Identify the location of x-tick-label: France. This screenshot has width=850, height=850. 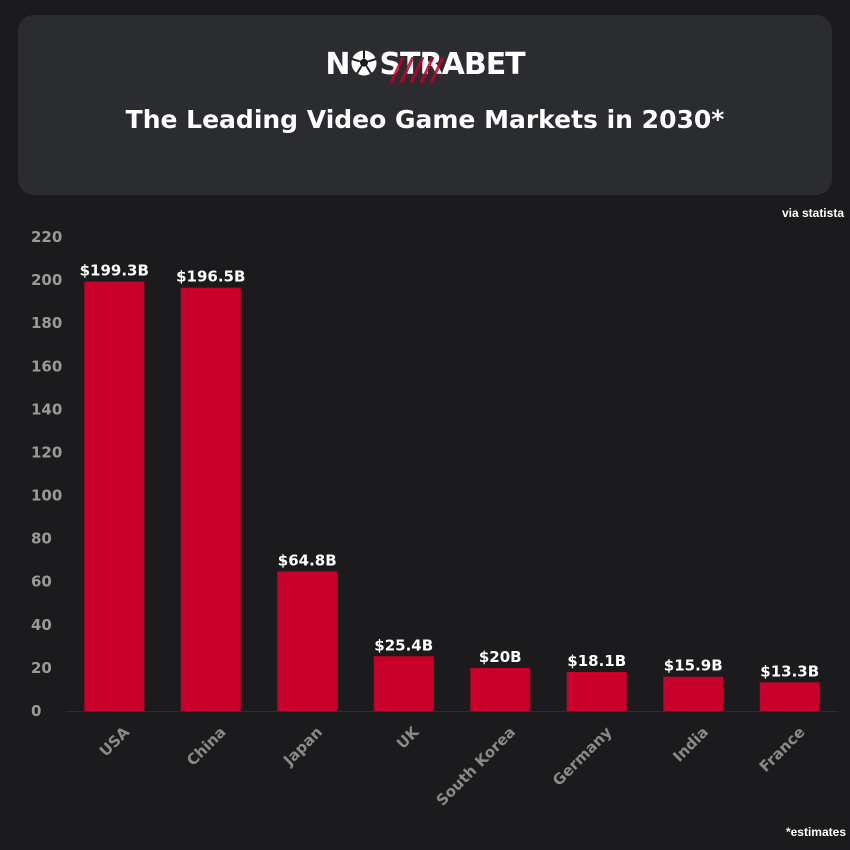
(782, 749).